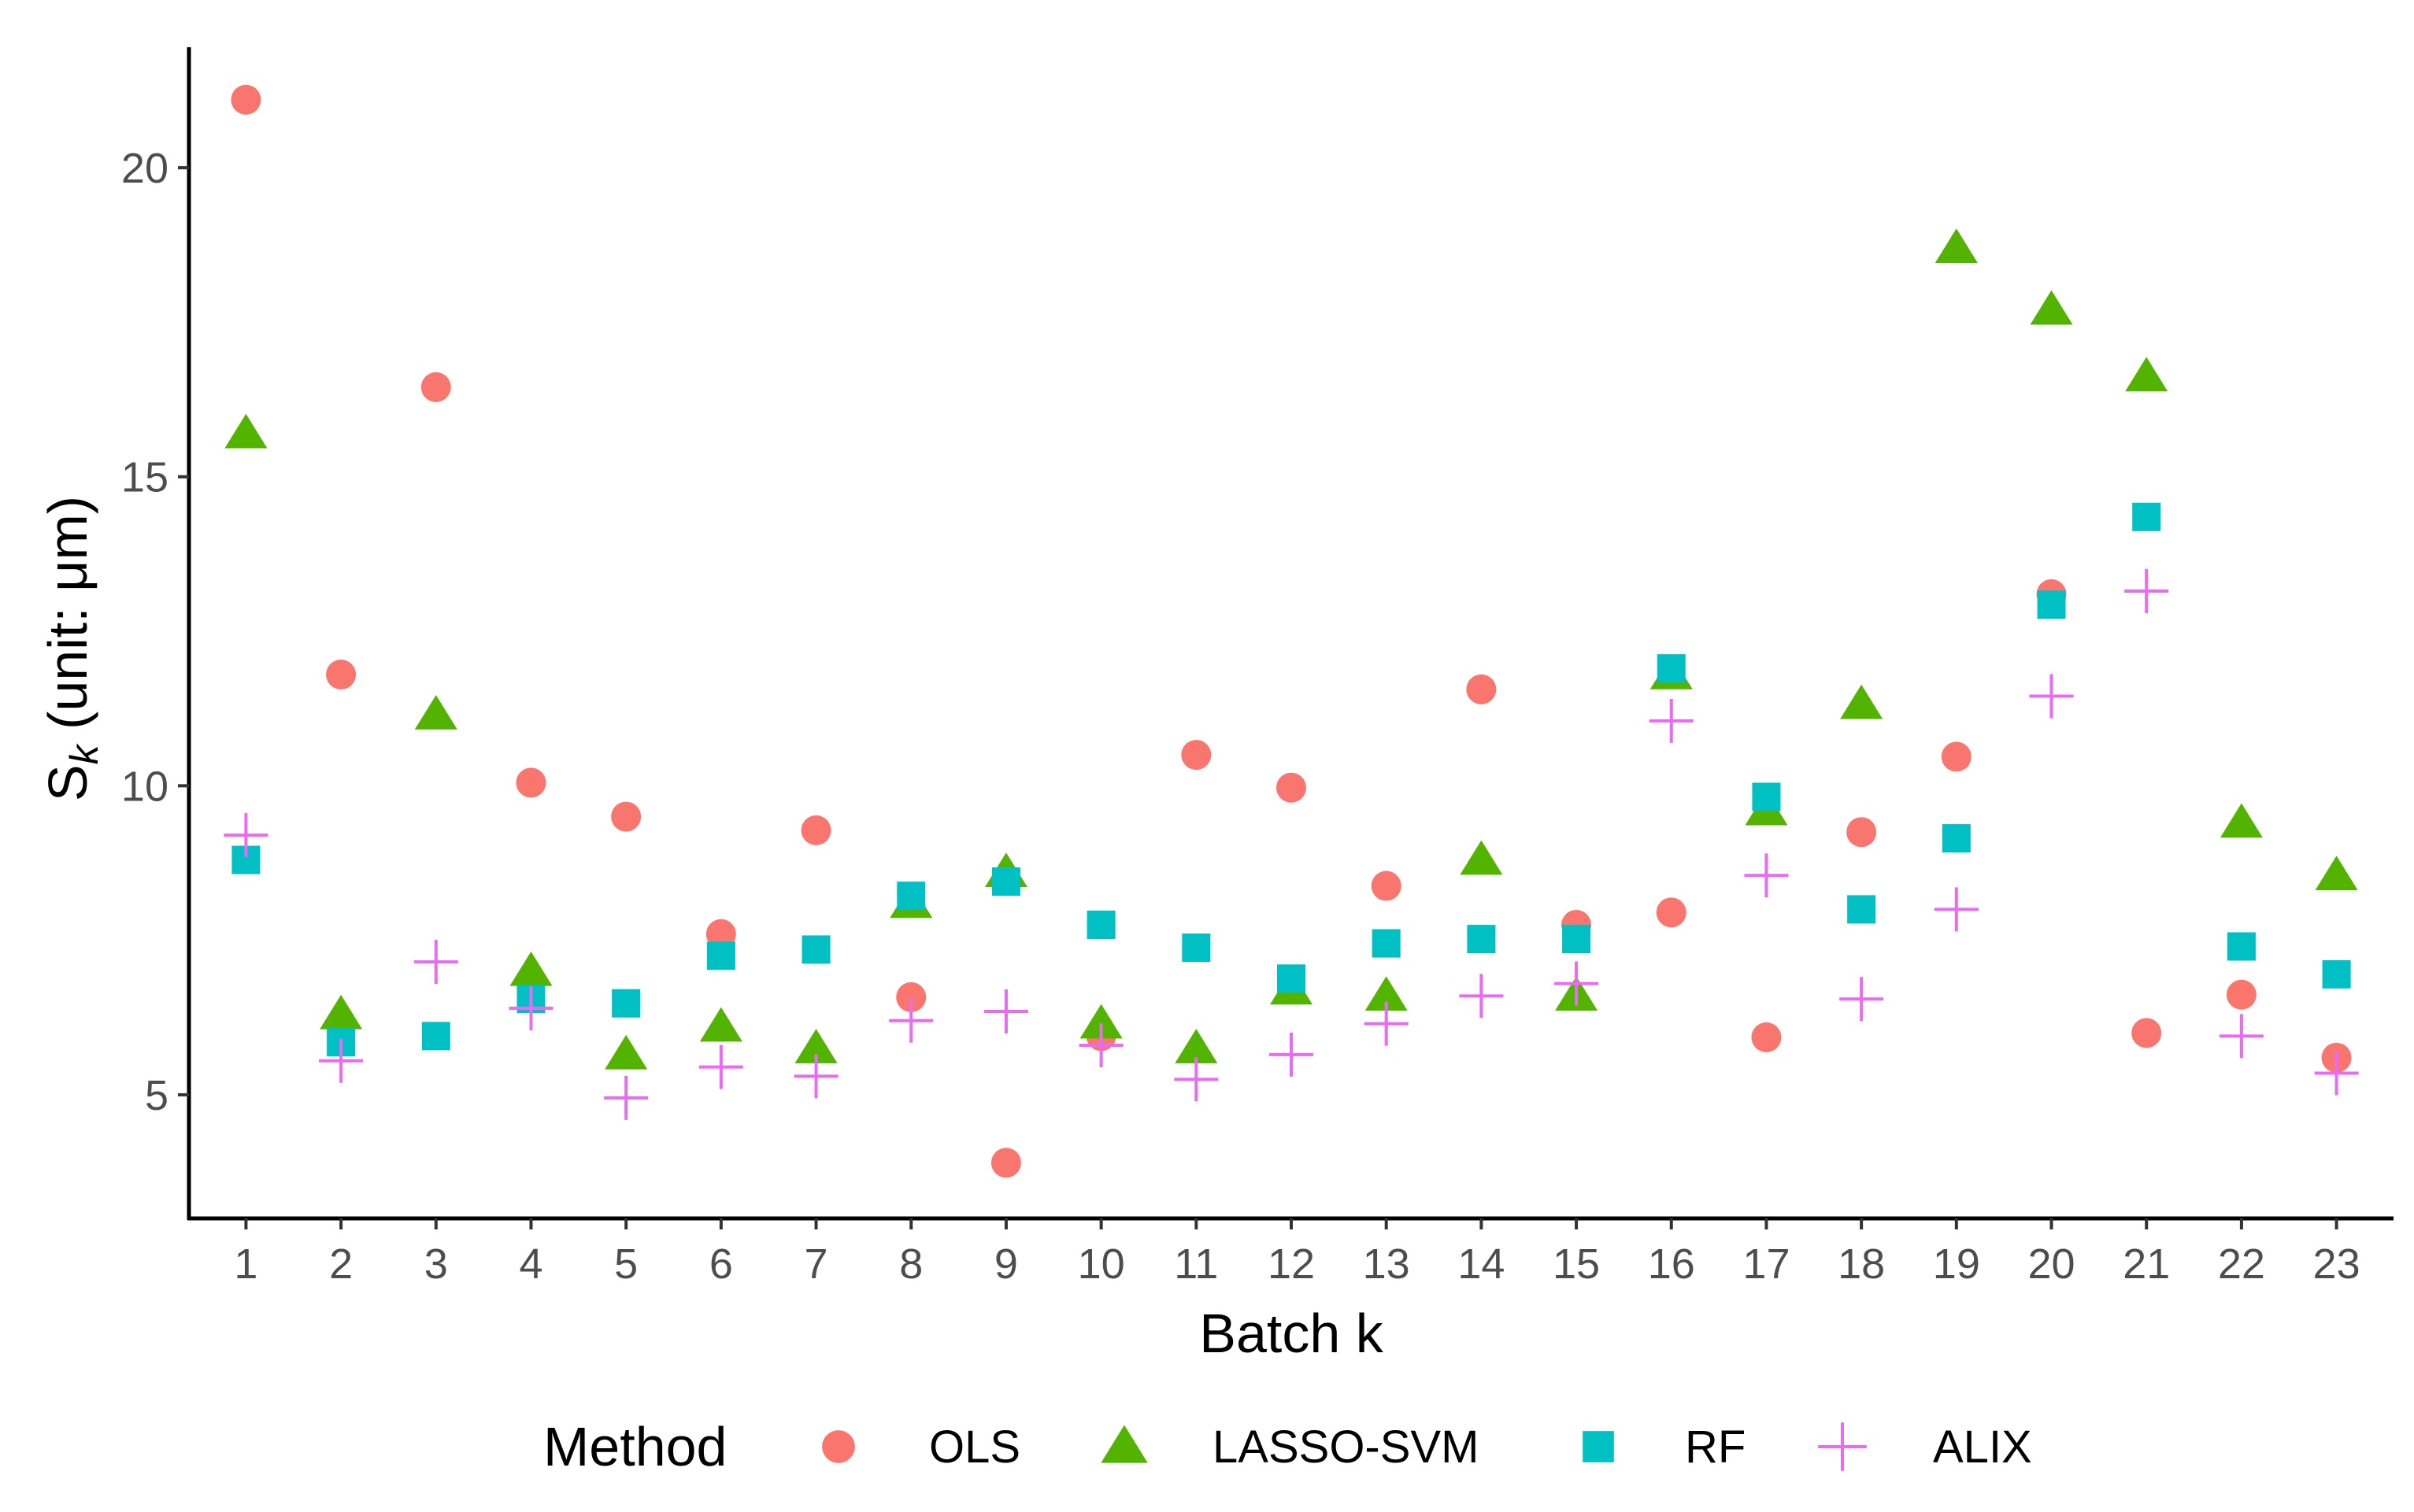 Image resolution: width=2414 pixels, height=1512 pixels. I want to click on x-tick-label: 19, so click(1956, 1264).